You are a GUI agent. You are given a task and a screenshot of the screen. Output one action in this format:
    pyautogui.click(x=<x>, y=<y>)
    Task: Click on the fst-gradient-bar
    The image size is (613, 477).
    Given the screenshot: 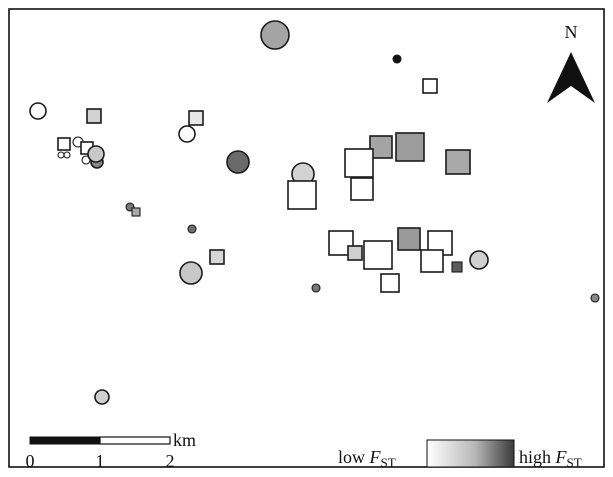 What is the action you would take?
    pyautogui.click(x=470, y=453)
    